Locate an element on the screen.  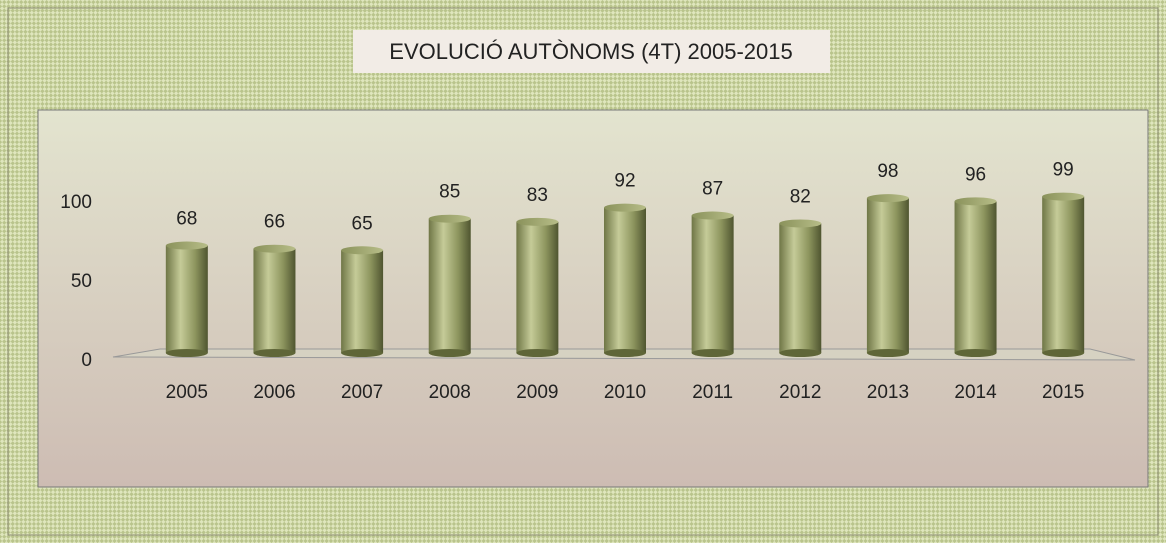
x-tick-label: 2011 is located at coordinates (712, 392).